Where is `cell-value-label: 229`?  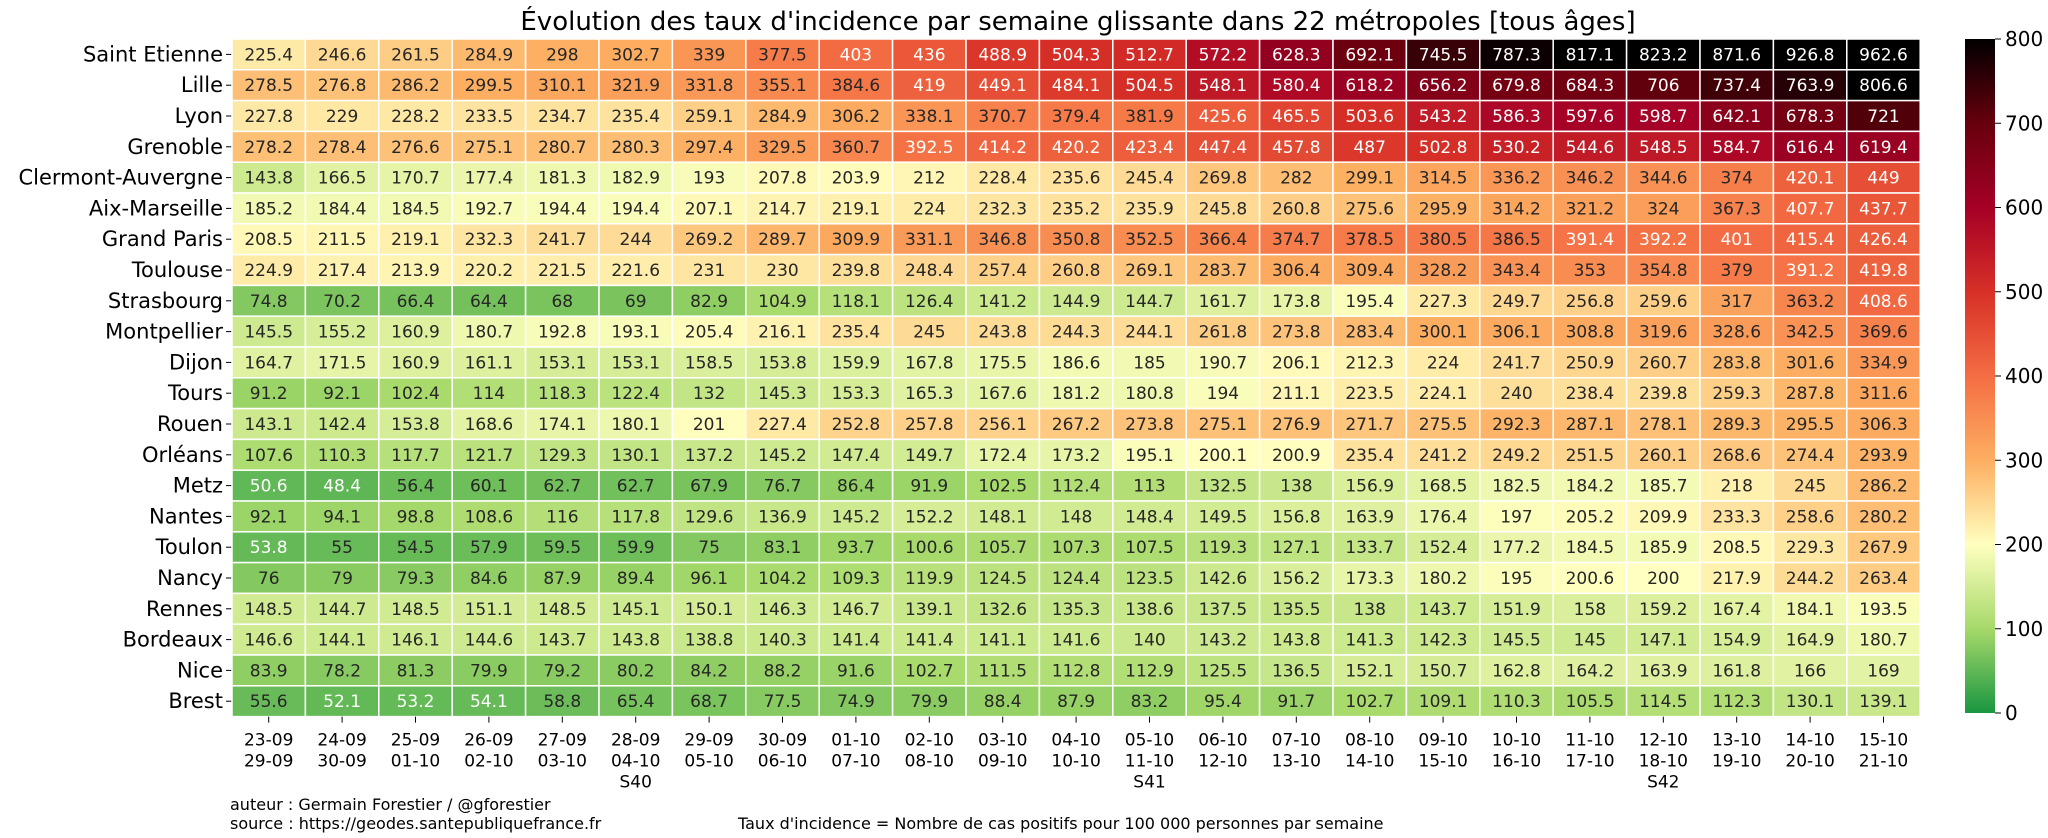
cell-value-label: 229 is located at coordinates (342, 117).